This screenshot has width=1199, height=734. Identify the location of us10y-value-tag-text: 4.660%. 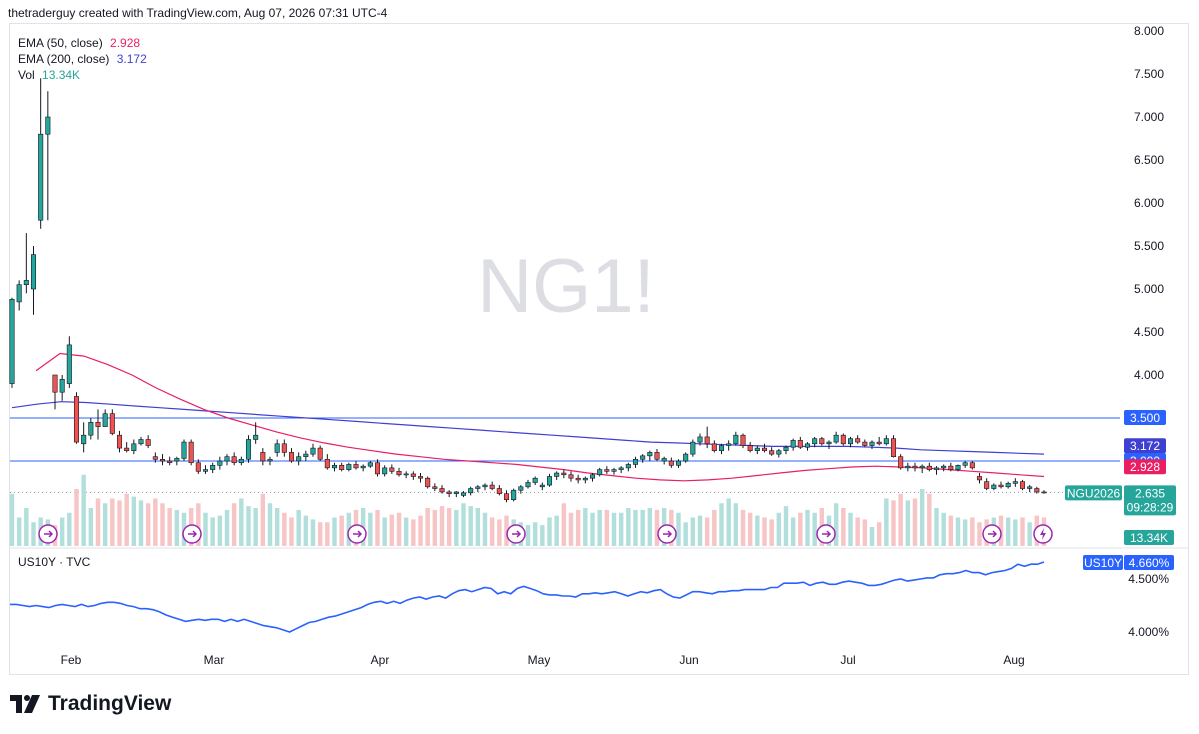
(1149, 563).